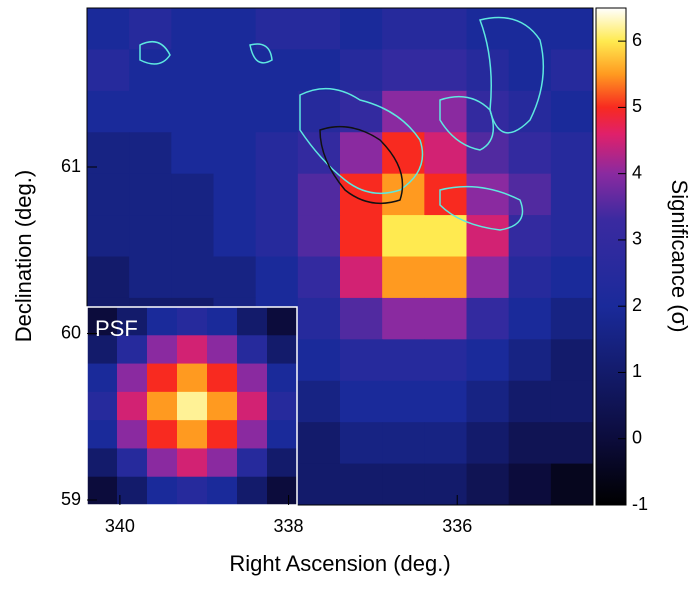 This screenshot has width=700, height=589. What do you see at coordinates (611, 256) in the screenshot?
I see `colorbar` at bounding box center [611, 256].